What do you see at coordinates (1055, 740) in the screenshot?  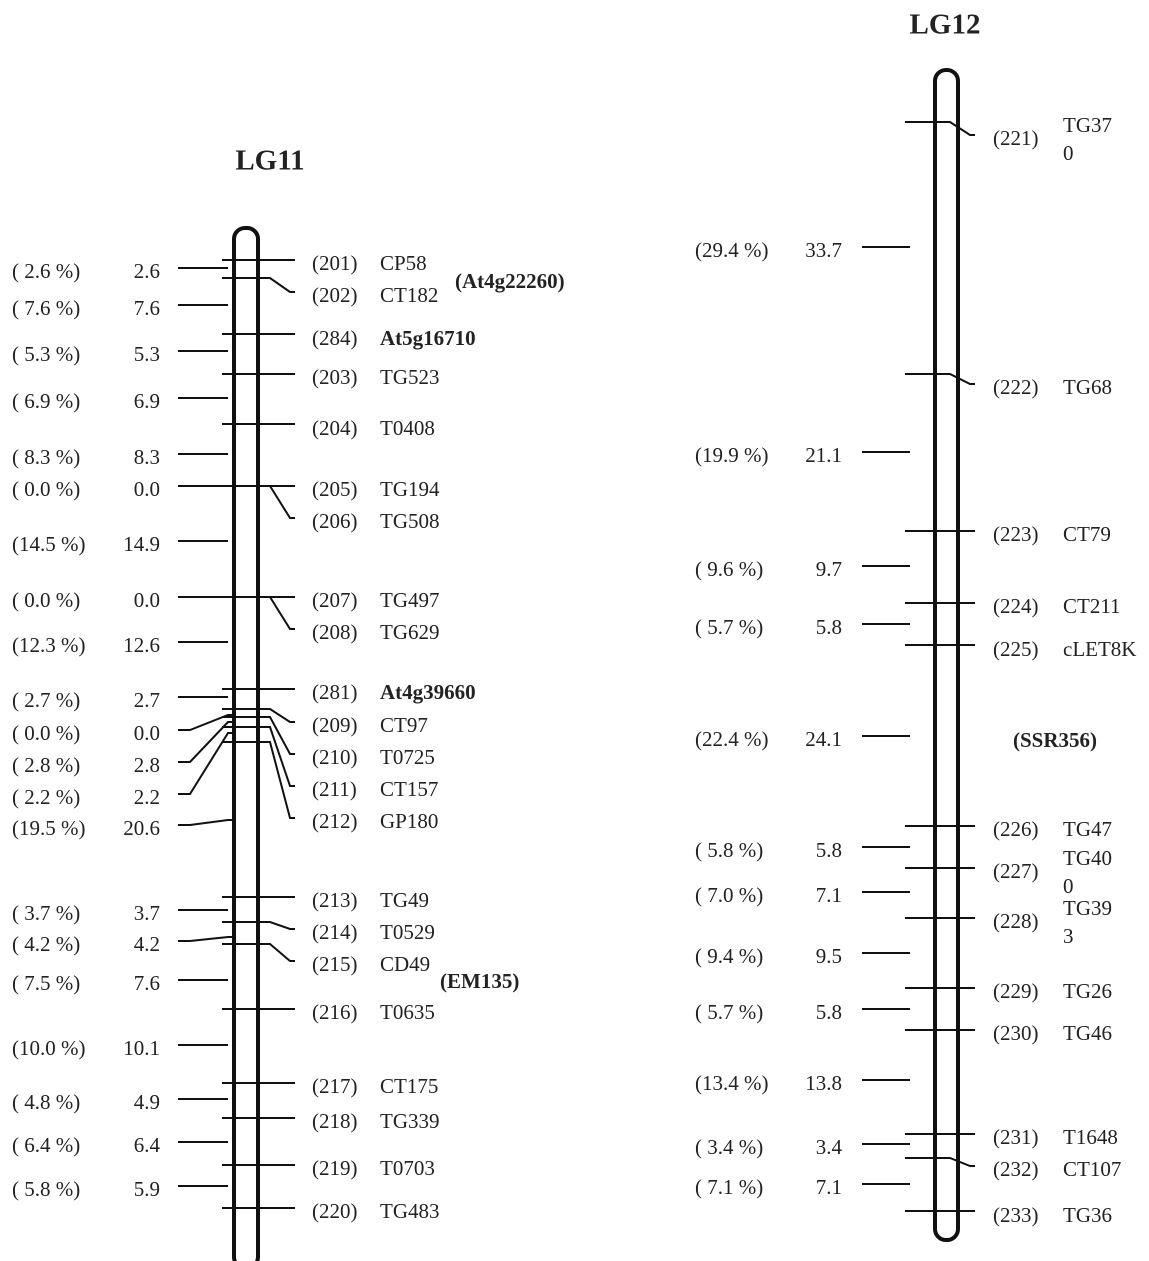 I see `annotation: (SSR356)` at bounding box center [1055, 740].